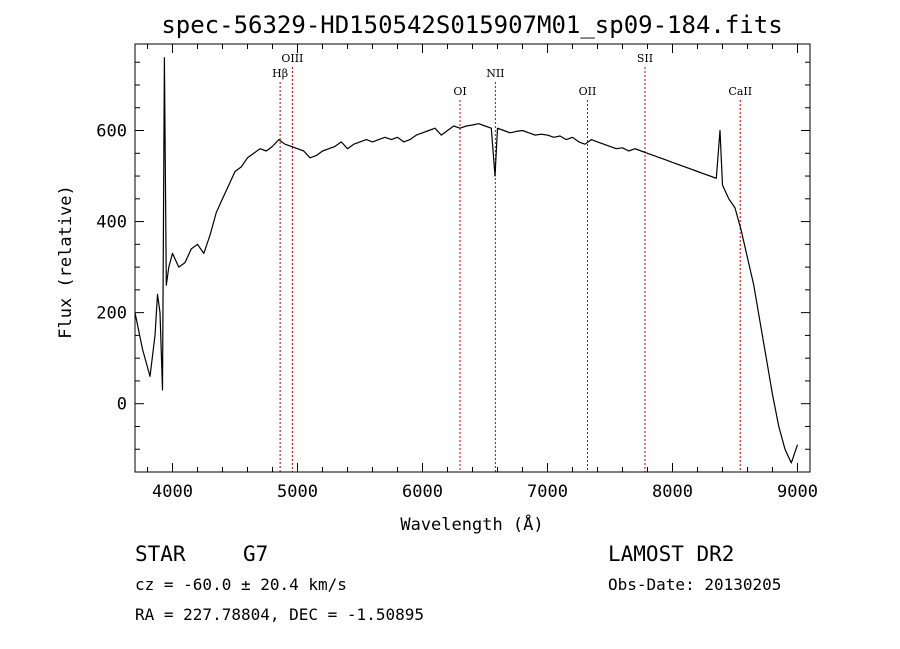 The image size is (900, 649). Describe the element at coordinates (547, 492) in the screenshot. I see `x-tick-label: 7000` at that location.